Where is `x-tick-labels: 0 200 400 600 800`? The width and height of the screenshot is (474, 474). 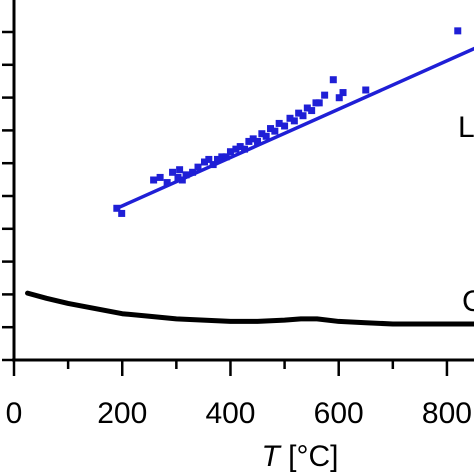
x-tick-labels: 0 200 400 600 800 is located at coordinates (239, 413).